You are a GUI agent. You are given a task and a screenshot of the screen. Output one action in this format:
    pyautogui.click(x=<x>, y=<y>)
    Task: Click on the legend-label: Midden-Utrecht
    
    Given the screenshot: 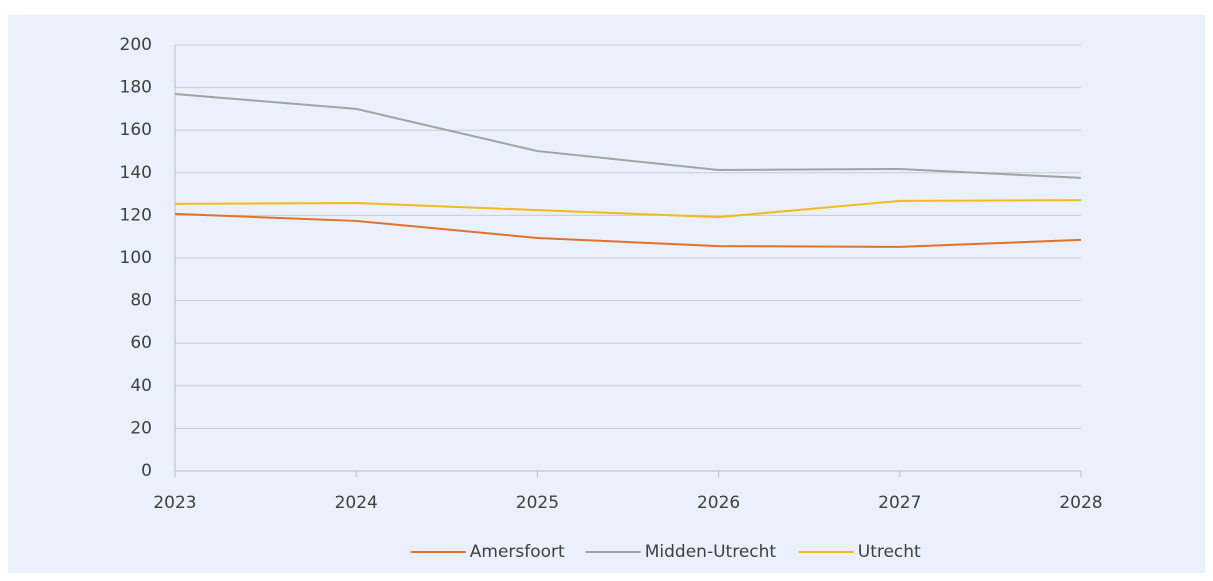 What is the action you would take?
    pyautogui.click(x=711, y=552)
    